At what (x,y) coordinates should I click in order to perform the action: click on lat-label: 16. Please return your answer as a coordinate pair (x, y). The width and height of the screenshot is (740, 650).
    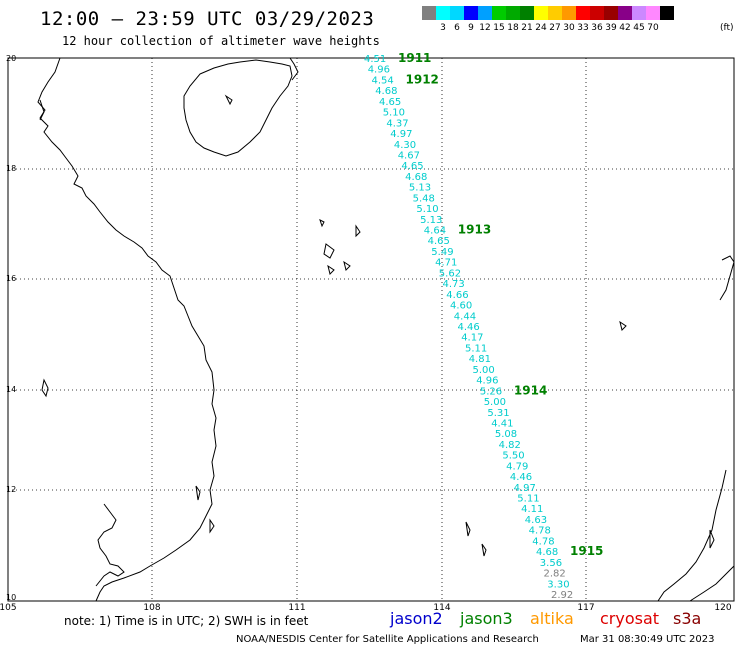
    Looking at the image, I should click on (11, 278).